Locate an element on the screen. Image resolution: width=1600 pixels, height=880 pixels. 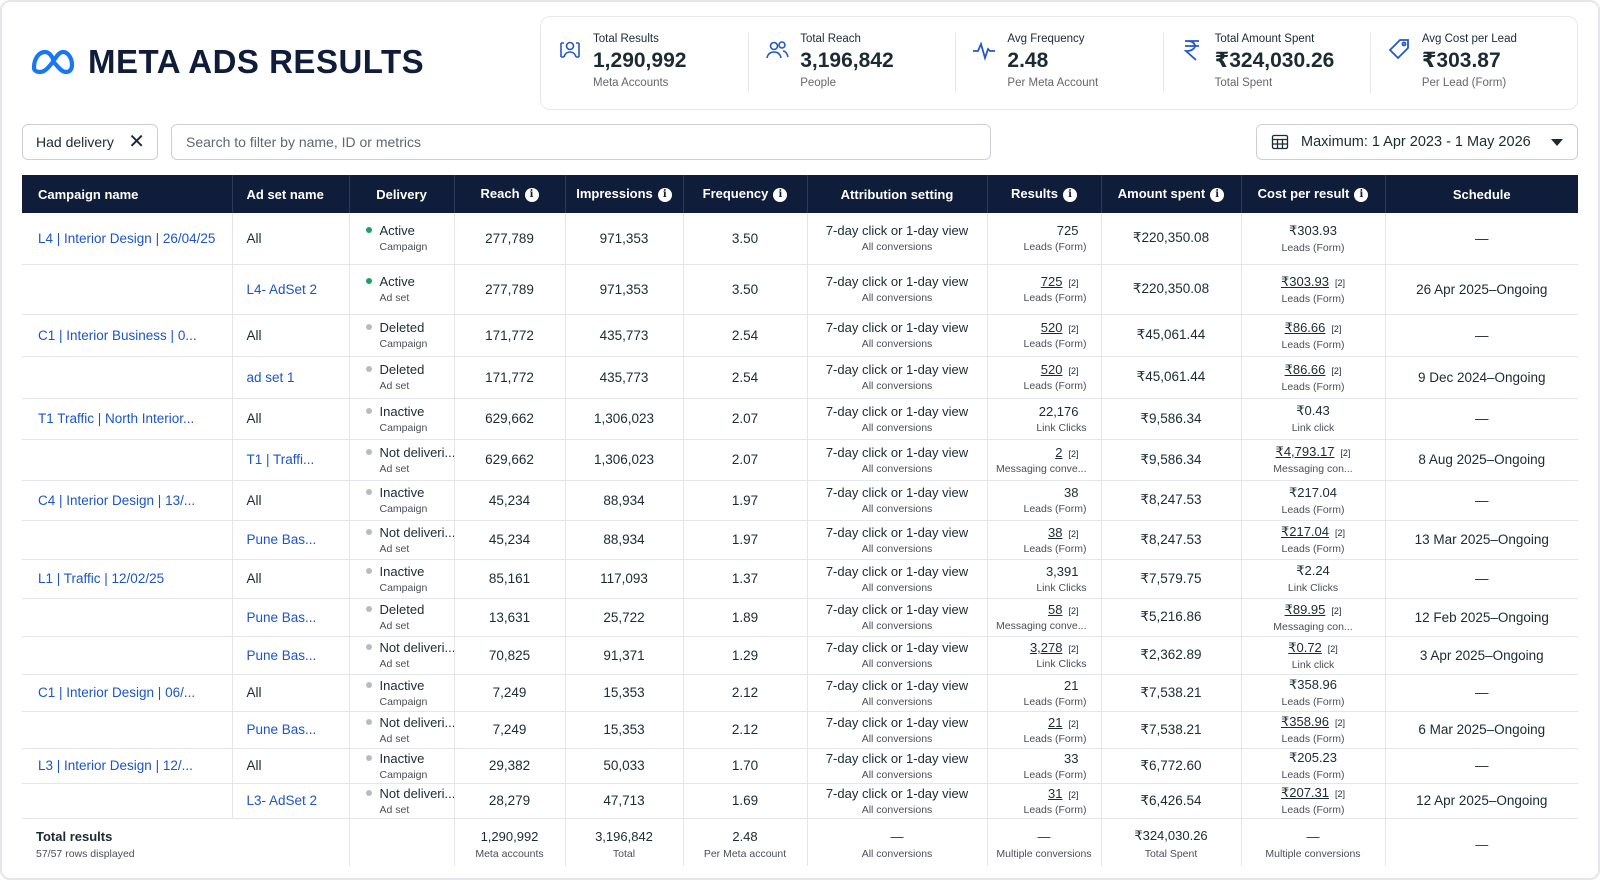
impressions-cell: 47,713 is located at coordinates (624, 801).